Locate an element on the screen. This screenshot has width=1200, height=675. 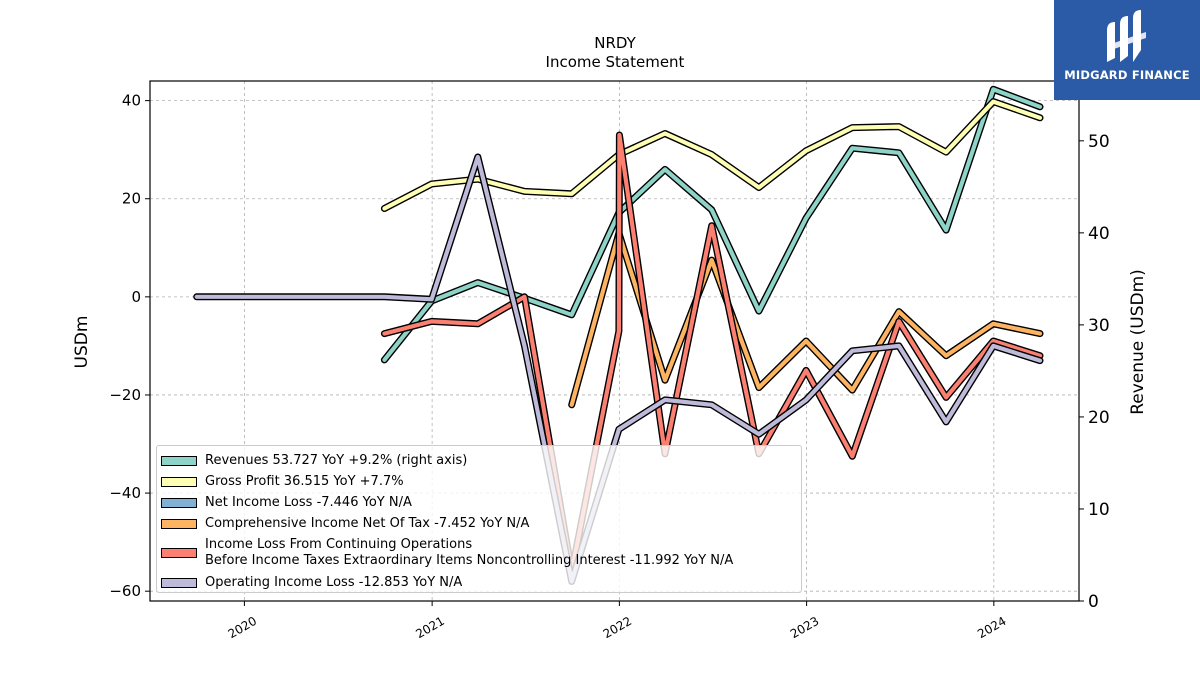
x-tick-label: 2023 is located at coordinates (804, 627).